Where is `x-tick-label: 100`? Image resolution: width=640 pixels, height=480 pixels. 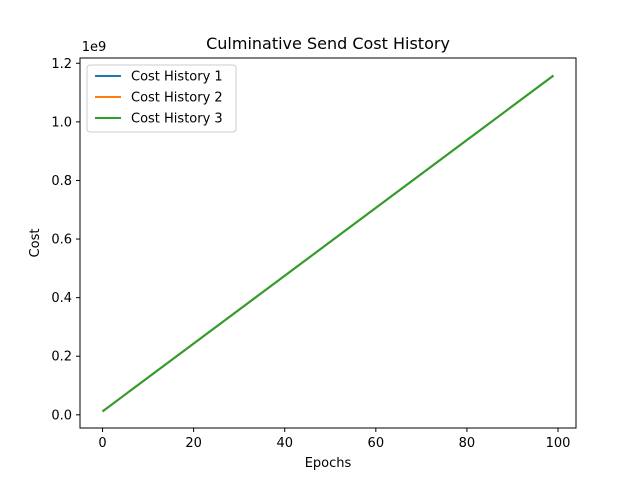 x-tick-label: 100 is located at coordinates (558, 443).